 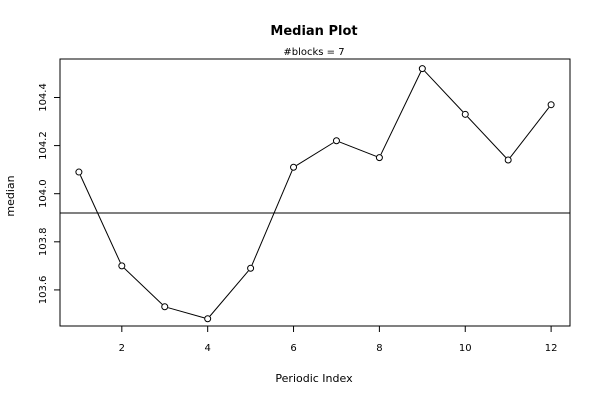 I want to click on y-tick-label: 104.2, so click(x=43, y=145).